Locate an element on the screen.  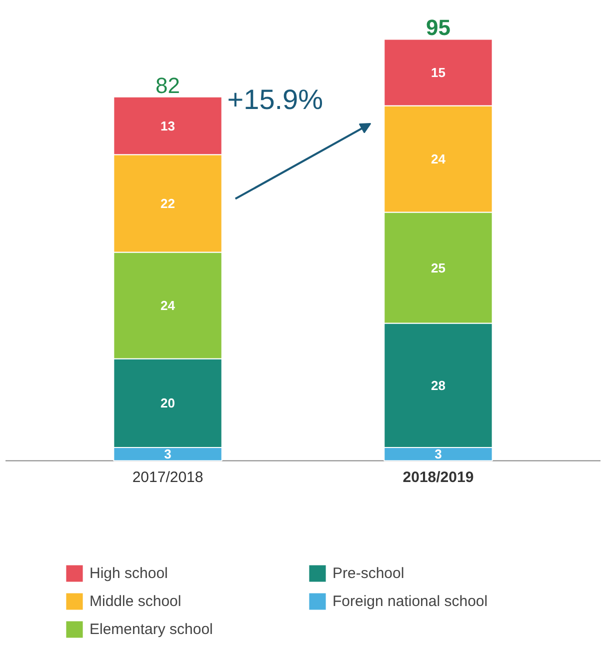
data-label: 15 is located at coordinates (438, 72).